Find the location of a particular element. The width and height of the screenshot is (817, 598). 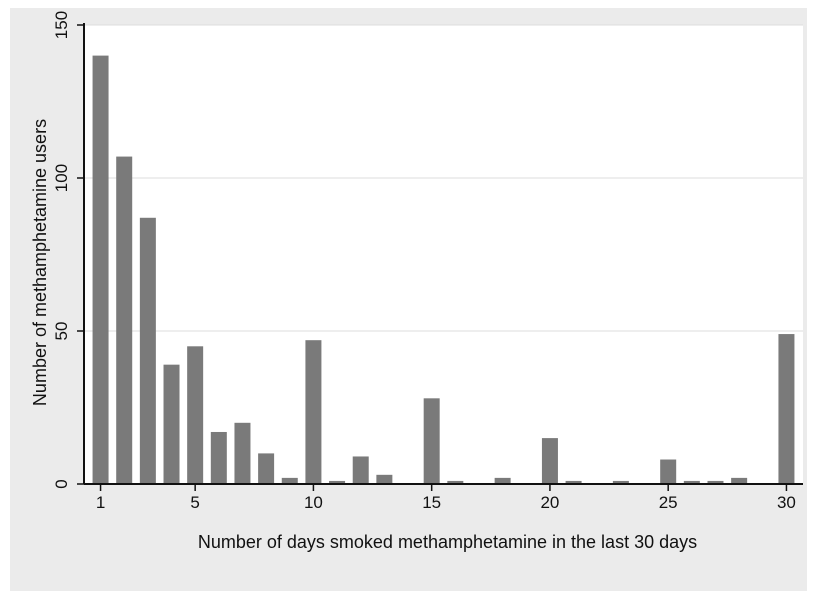

x-tick-label-20: 20 is located at coordinates (549, 502).